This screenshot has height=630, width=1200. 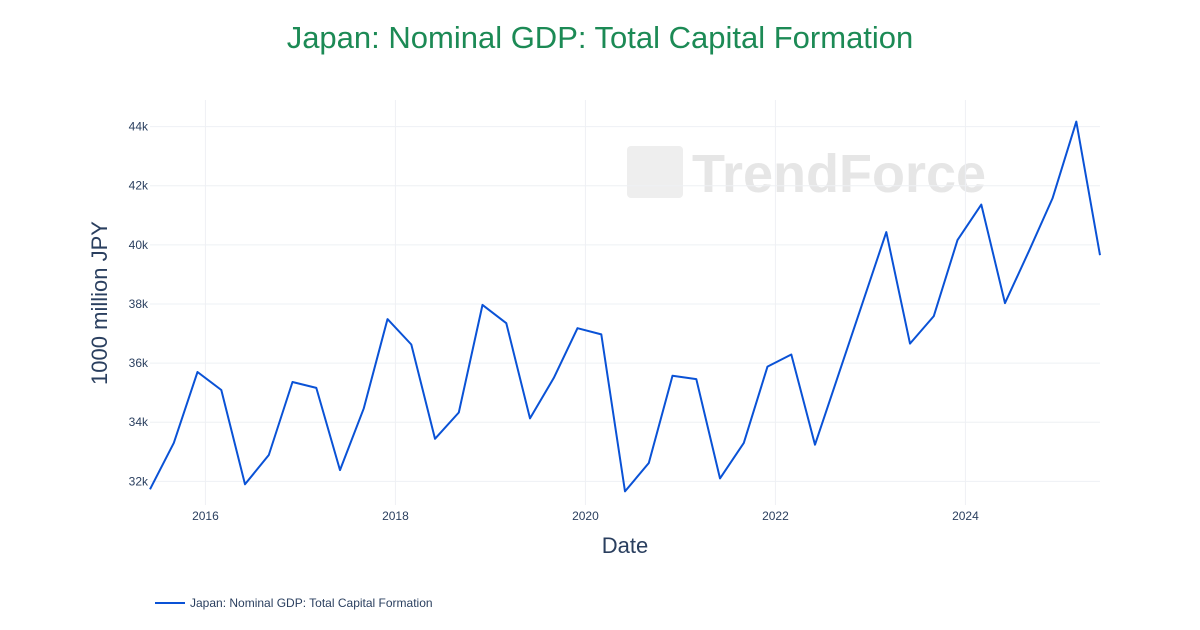 I want to click on x-tick-label: 2018, so click(x=395, y=516).